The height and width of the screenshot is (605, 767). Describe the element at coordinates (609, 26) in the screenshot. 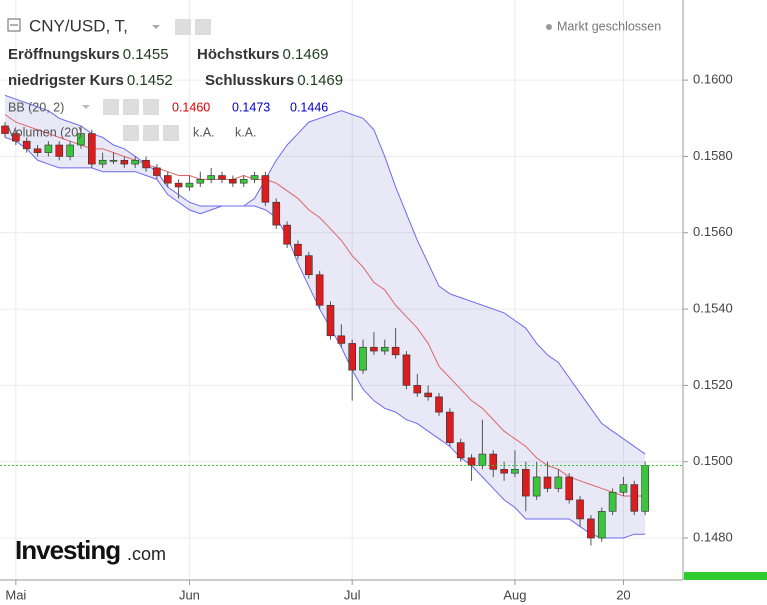

I see `market-status: Markt geschlossen` at that location.